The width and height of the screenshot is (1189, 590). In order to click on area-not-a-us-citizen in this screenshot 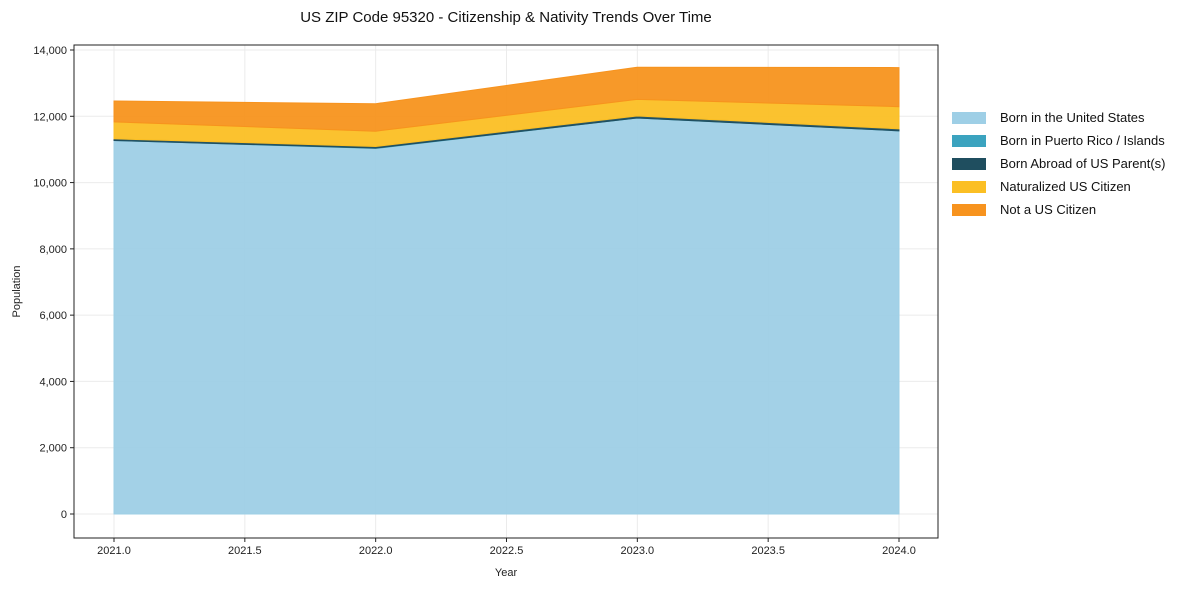, I will do `click(506, 99)`.